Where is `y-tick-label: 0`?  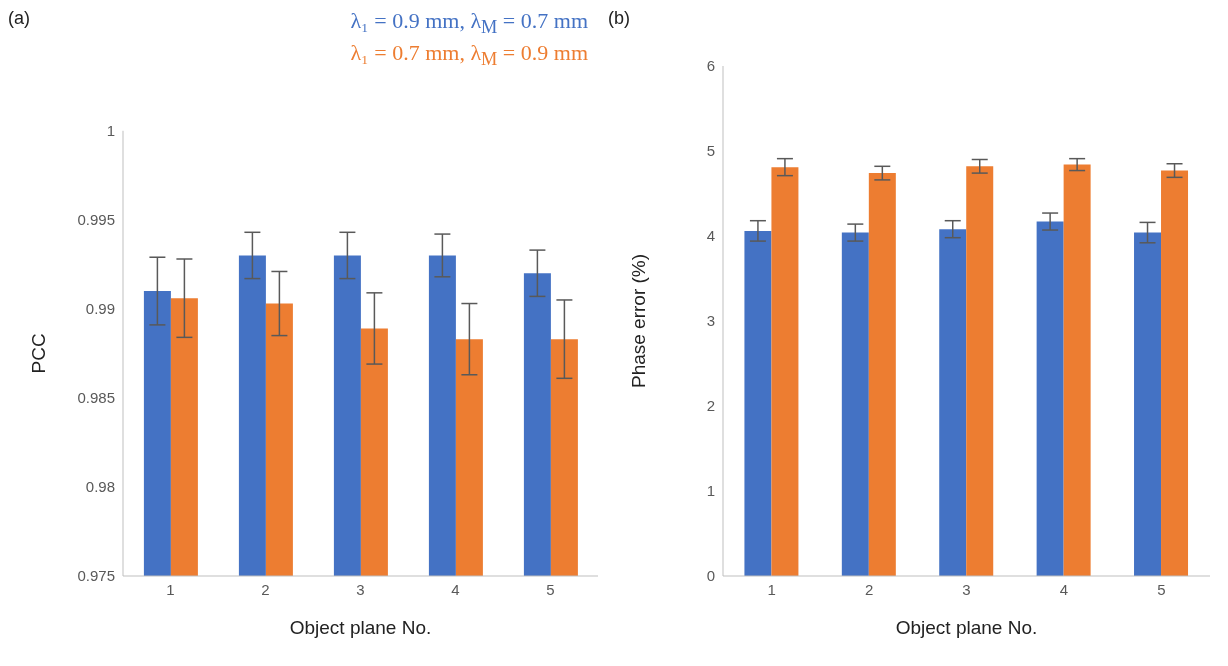 y-tick-label: 0 is located at coordinates (710, 576).